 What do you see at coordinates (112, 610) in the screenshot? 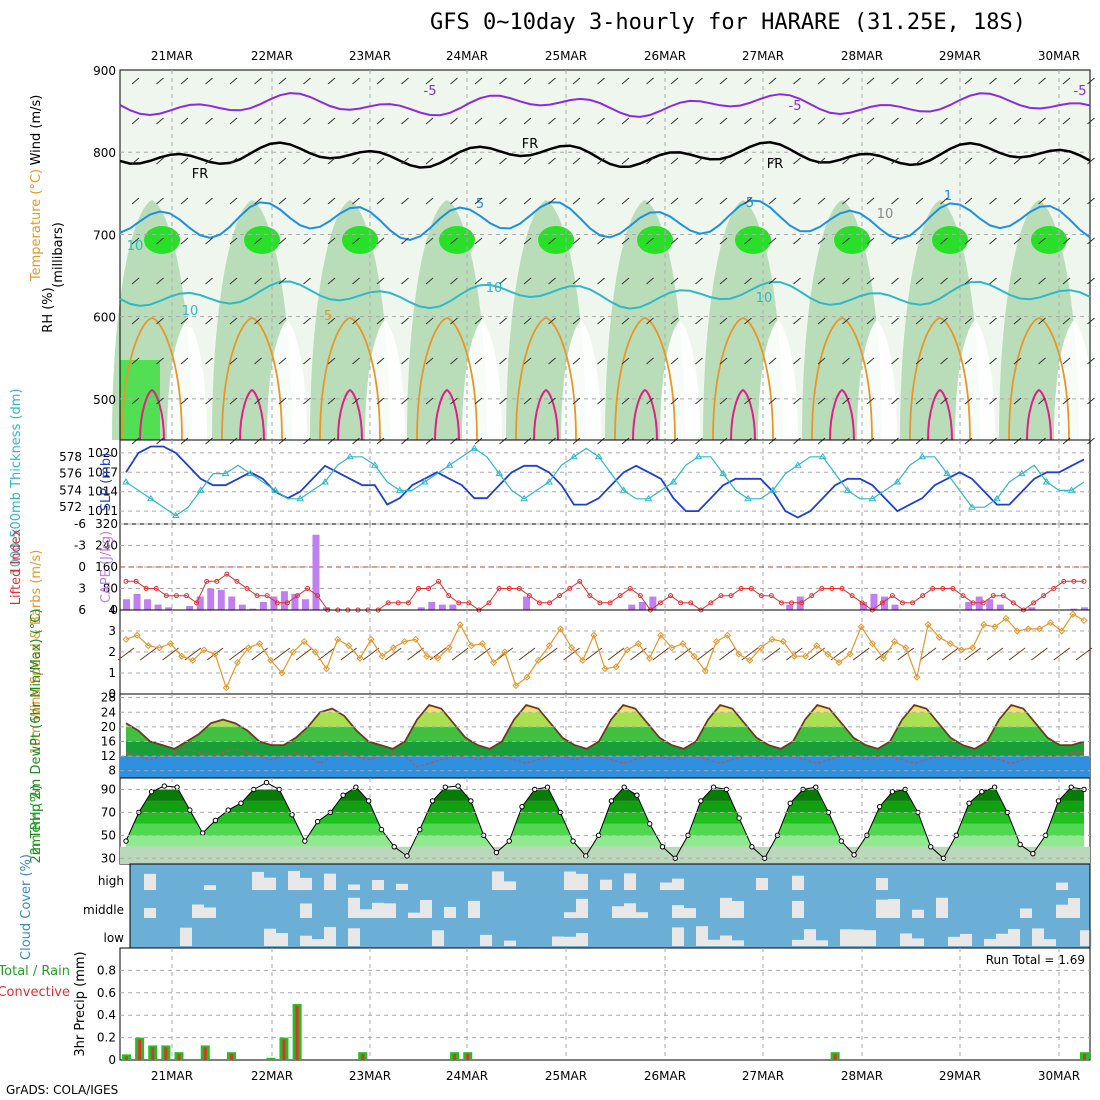
I see `wind-ytick-4: 4` at bounding box center [112, 610].